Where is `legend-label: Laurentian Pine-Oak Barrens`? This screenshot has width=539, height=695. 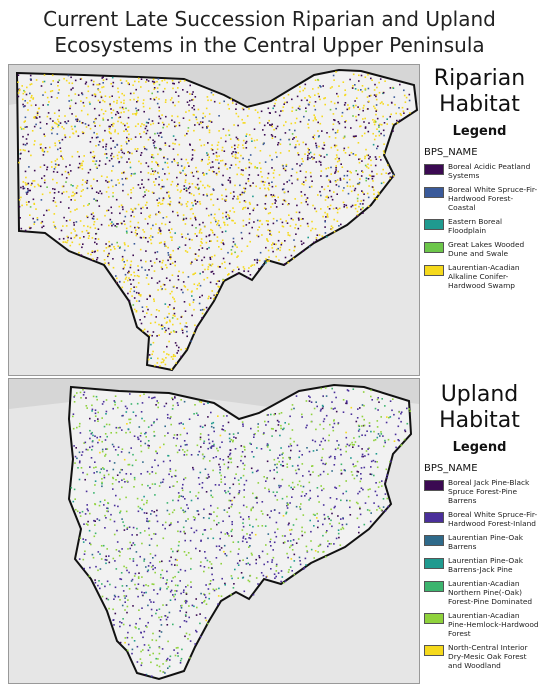
legend-label: Laurentian Pine-Oak Barrens is located at coordinates (486, 542).